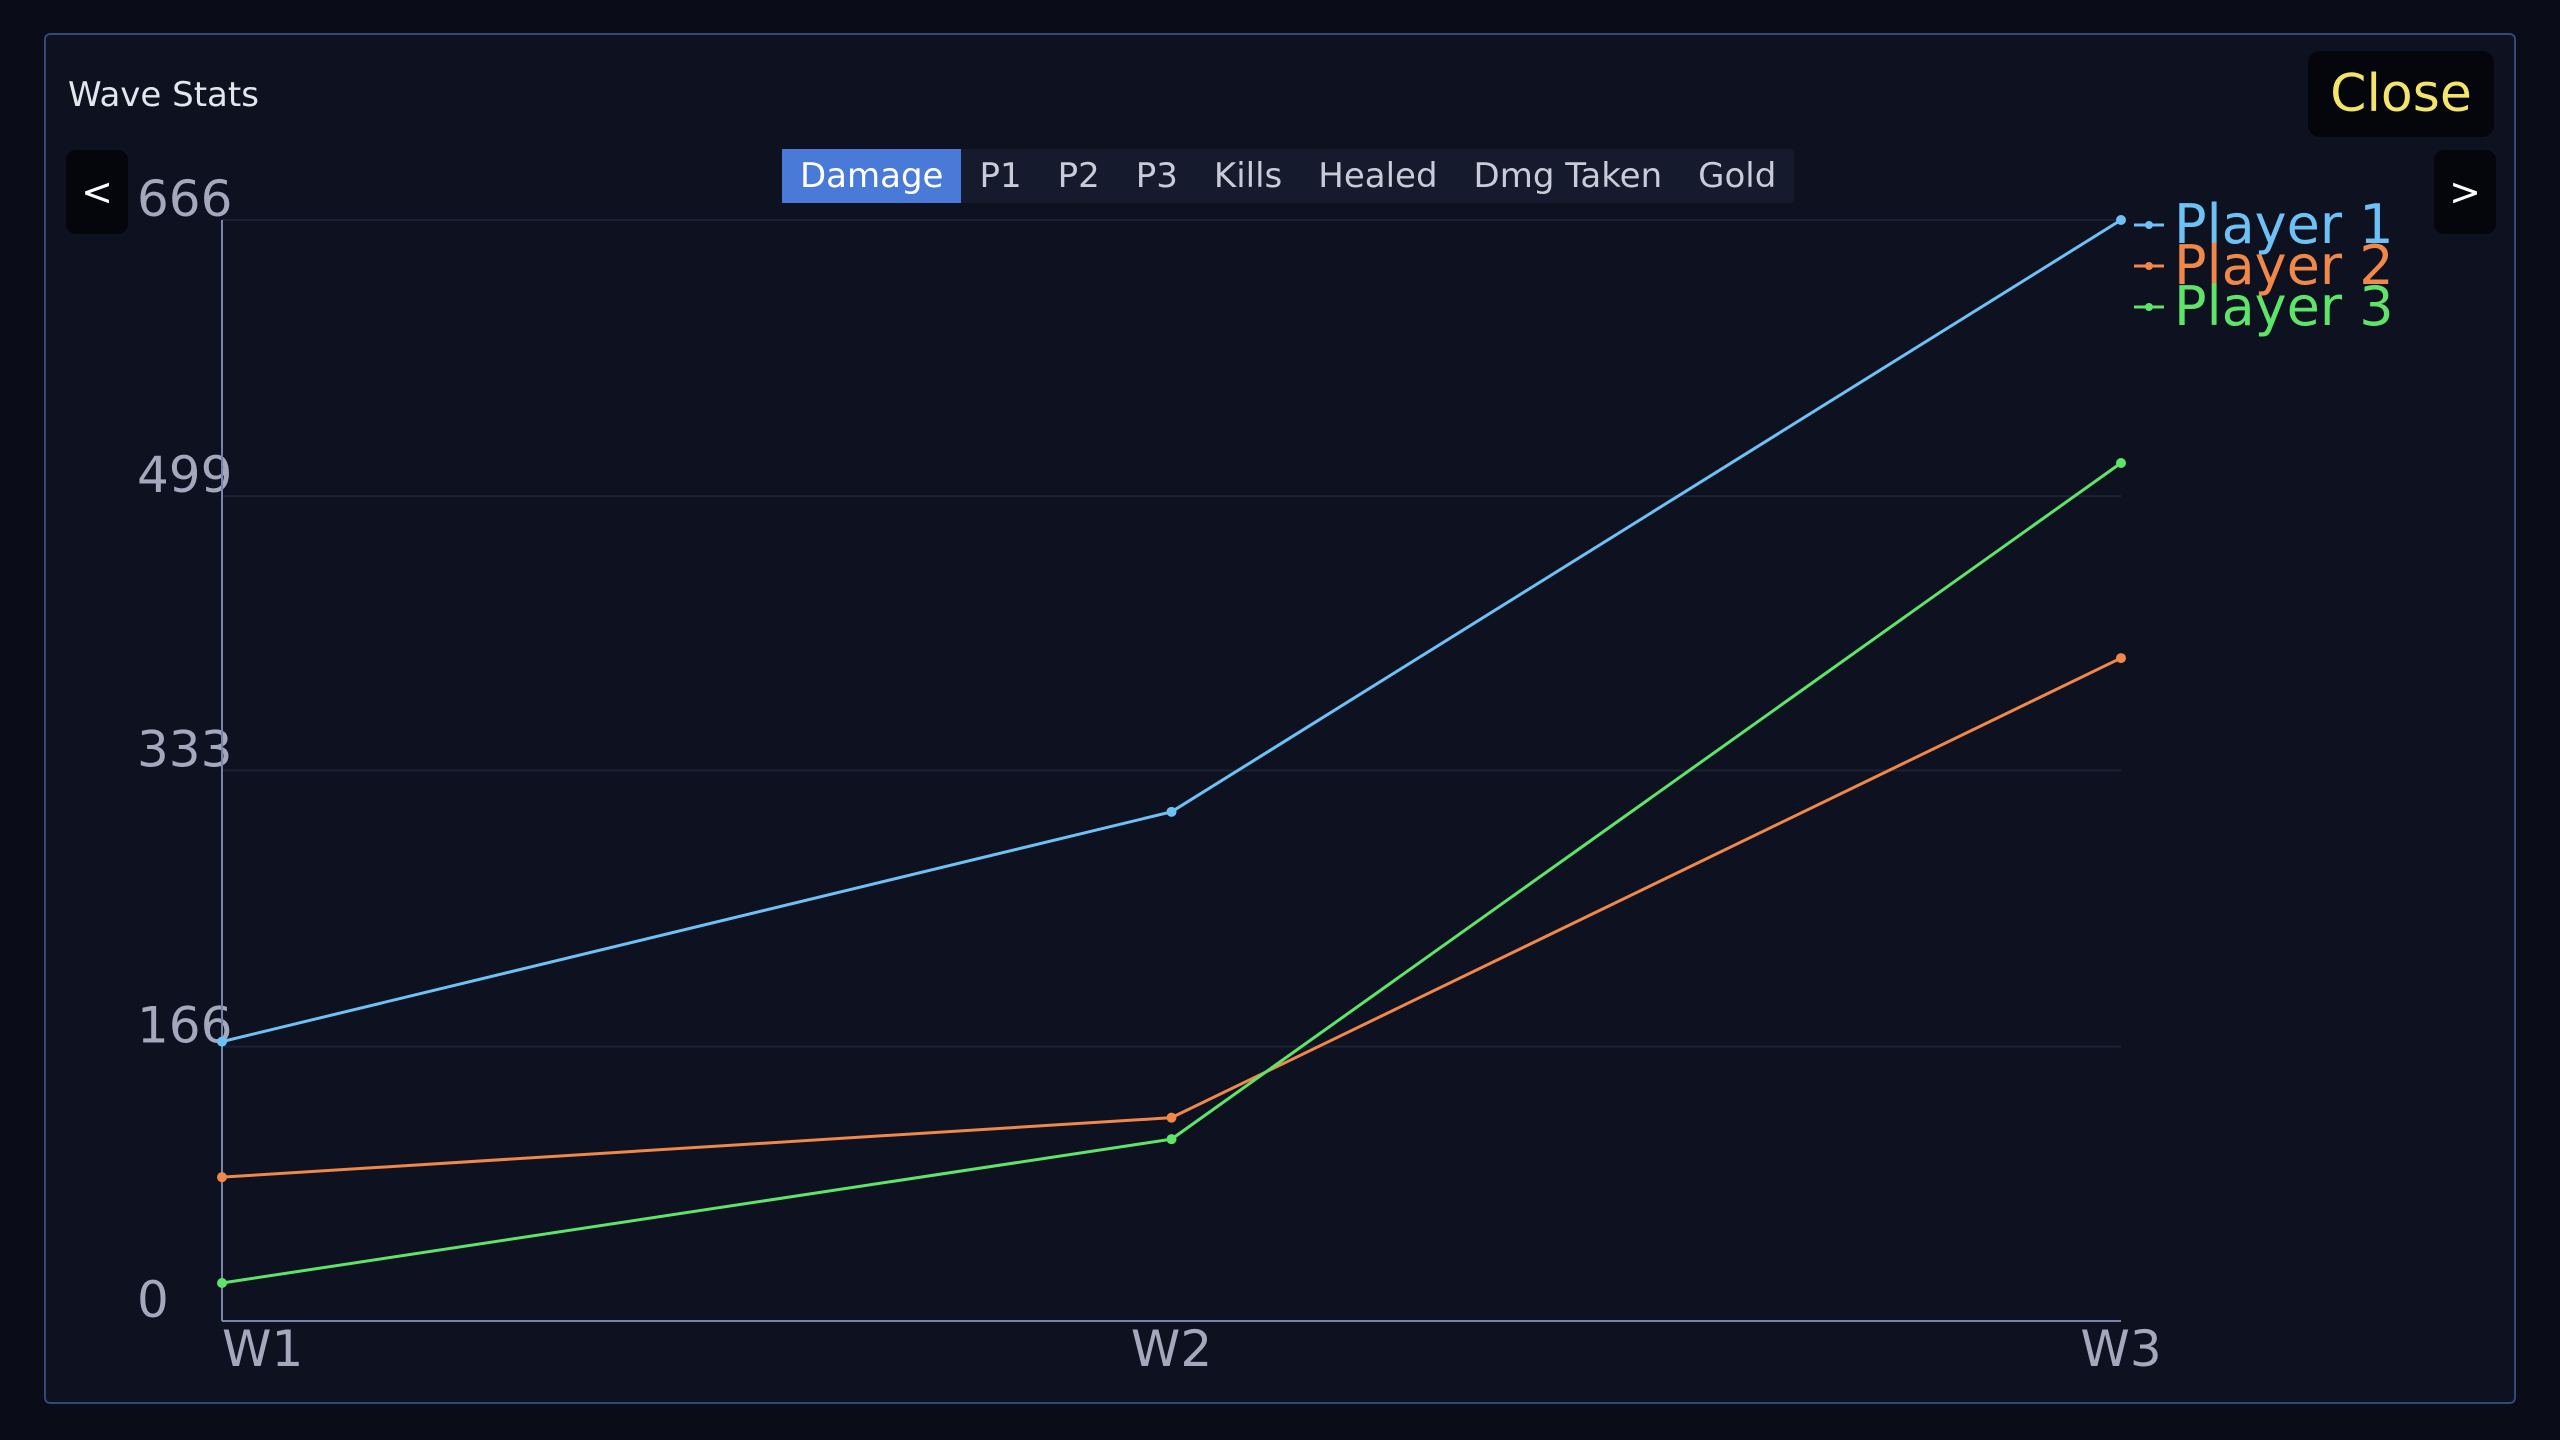 The image size is (2560, 1440). I want to click on tab: P3, so click(1156, 176).